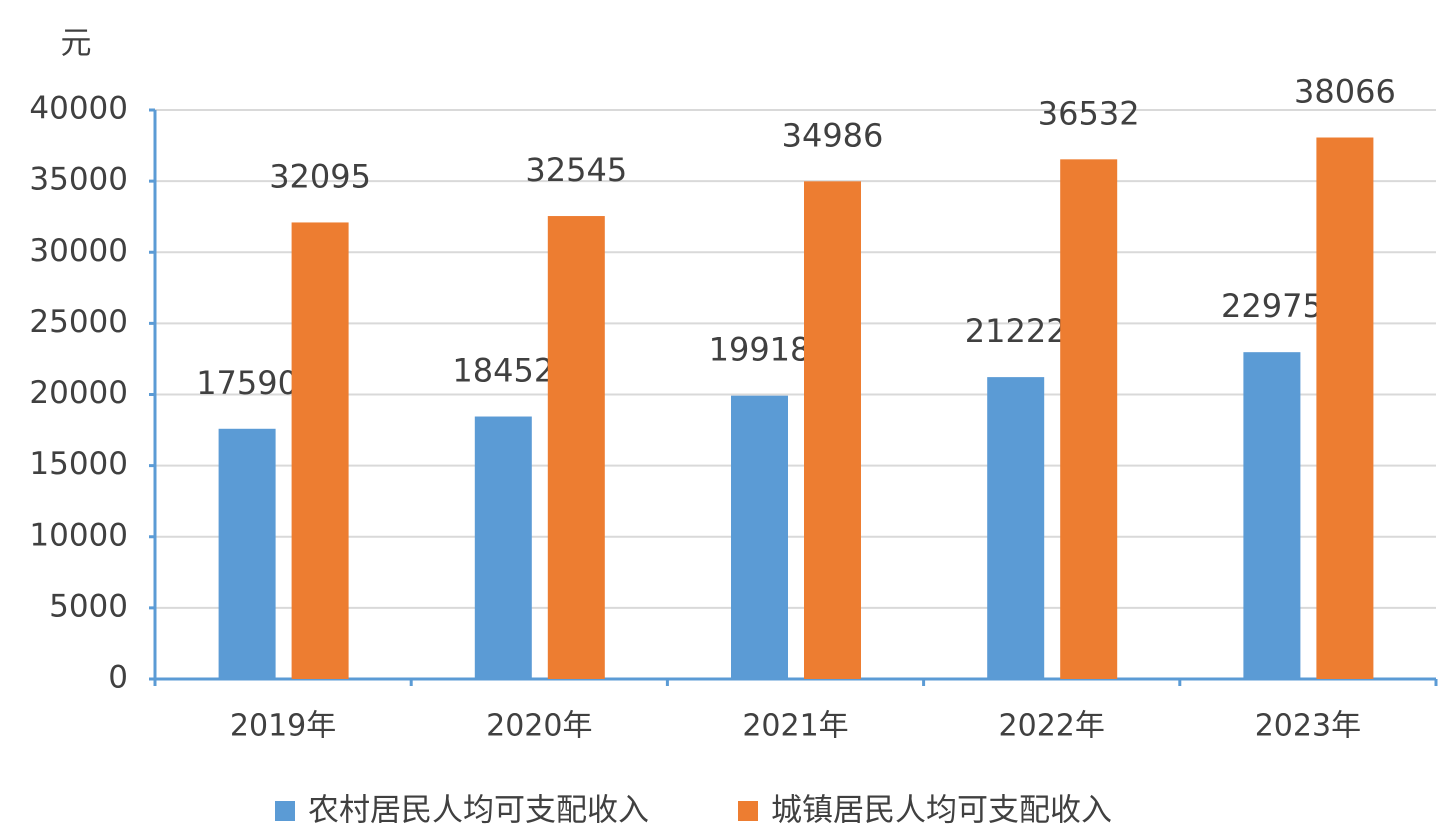  Describe the element at coordinates (78, 180) in the screenshot. I see `y-tick-label: 35000` at that location.